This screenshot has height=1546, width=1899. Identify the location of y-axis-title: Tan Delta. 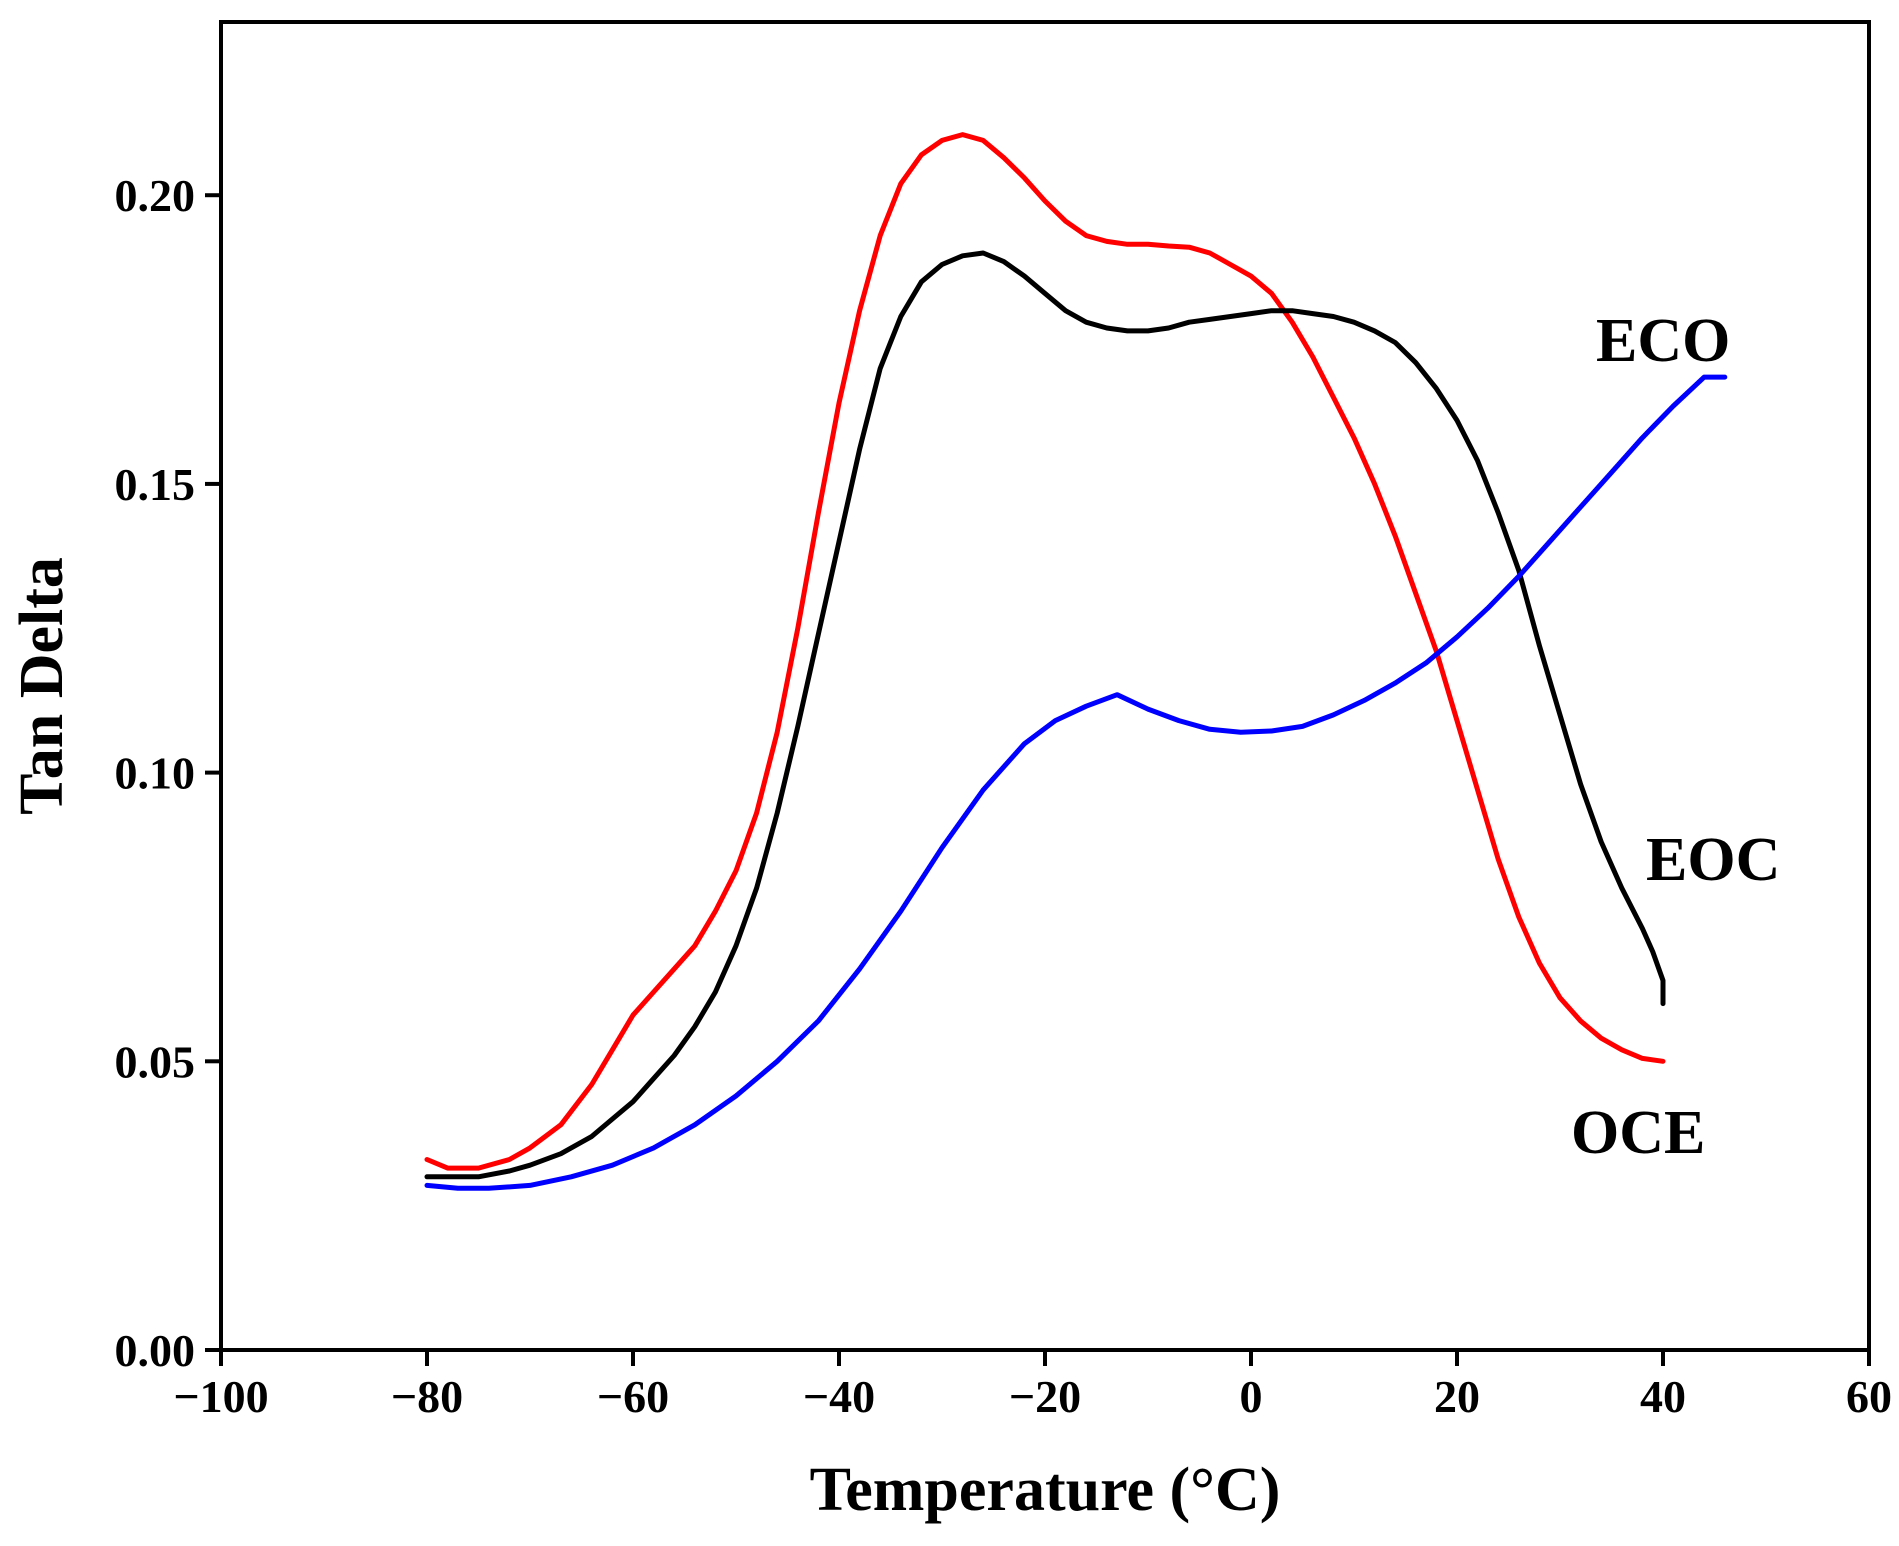
(42, 686).